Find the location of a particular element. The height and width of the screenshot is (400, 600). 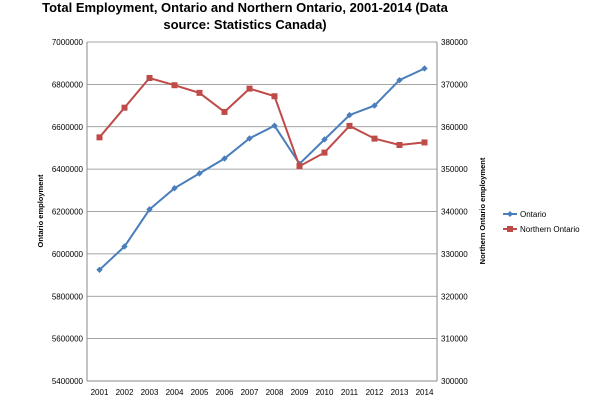

right-y-tick-label: 330000 is located at coordinates (454, 254).